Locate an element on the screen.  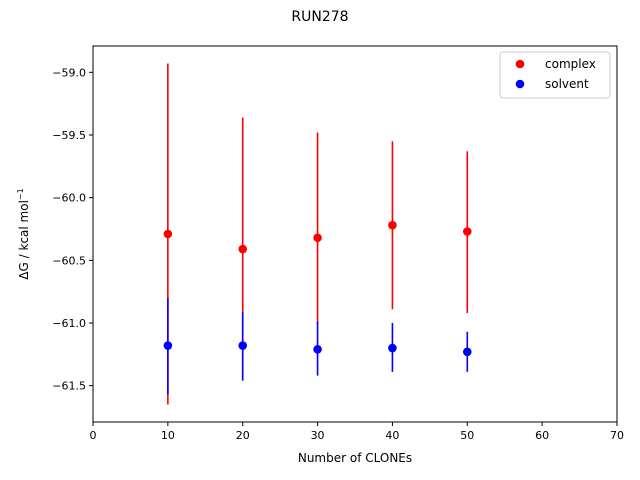
chart-title: RUN278 is located at coordinates (319, 17).